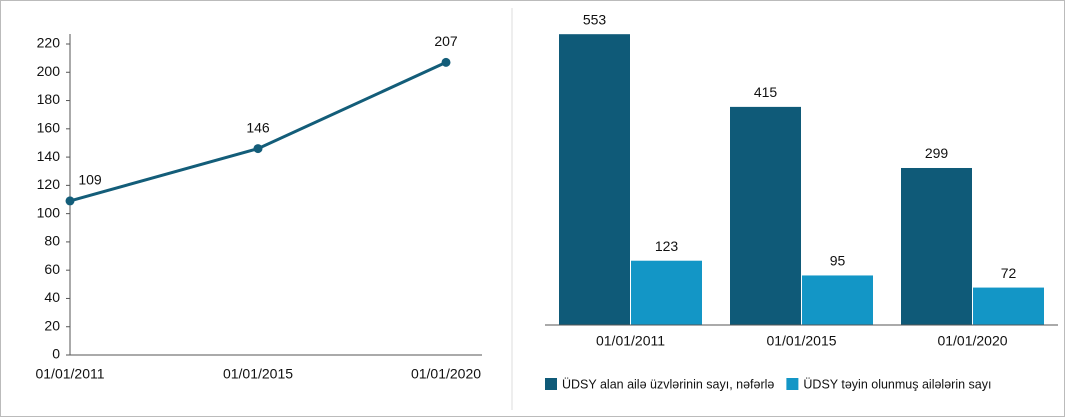 This screenshot has height=417, width=1065. I want to click on y-tick-label: 200, so click(49, 71).